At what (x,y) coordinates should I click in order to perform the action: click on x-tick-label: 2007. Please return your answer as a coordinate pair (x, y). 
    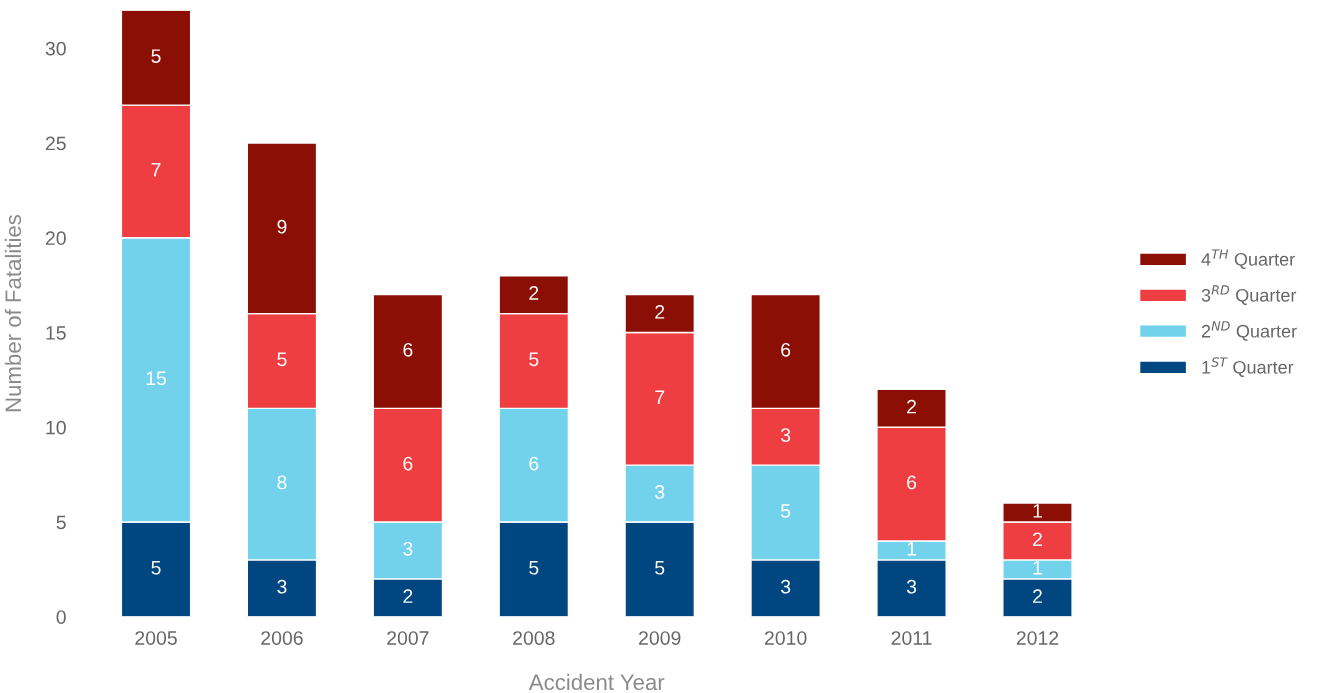
    Looking at the image, I should click on (408, 638).